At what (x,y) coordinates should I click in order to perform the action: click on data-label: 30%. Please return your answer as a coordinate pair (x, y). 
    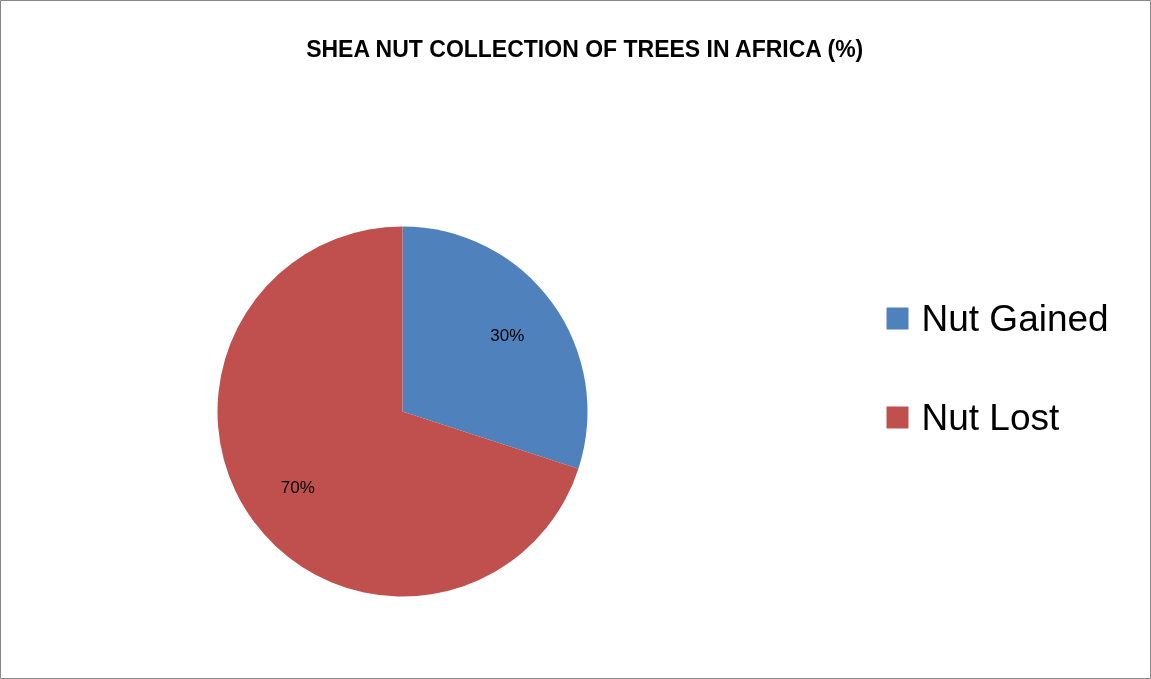
    Looking at the image, I should click on (507, 335).